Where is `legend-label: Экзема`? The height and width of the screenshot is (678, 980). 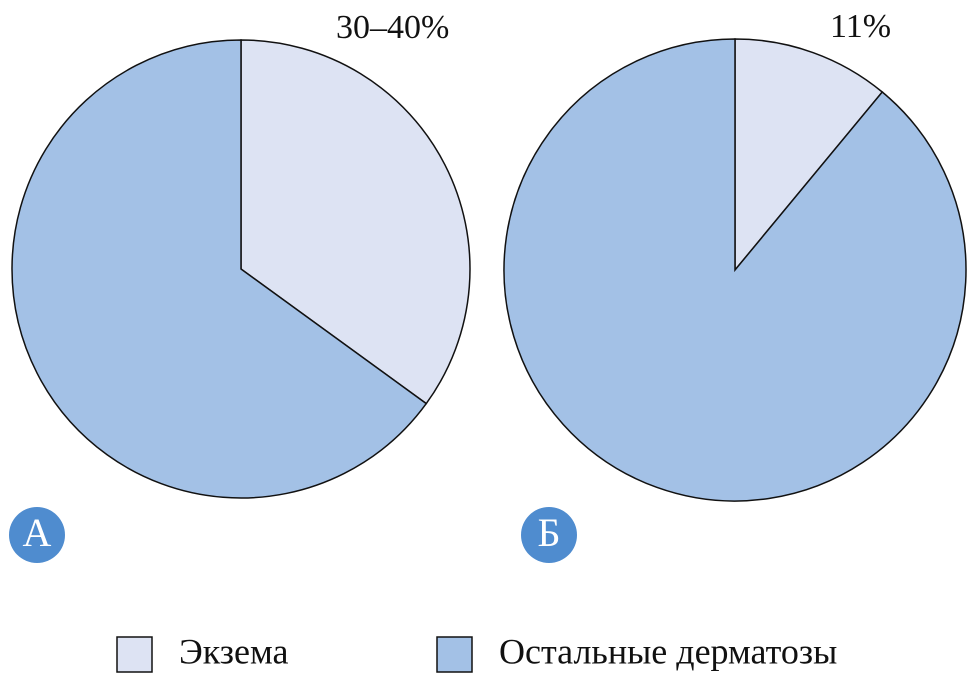
legend-label: Экзема is located at coordinates (234, 651).